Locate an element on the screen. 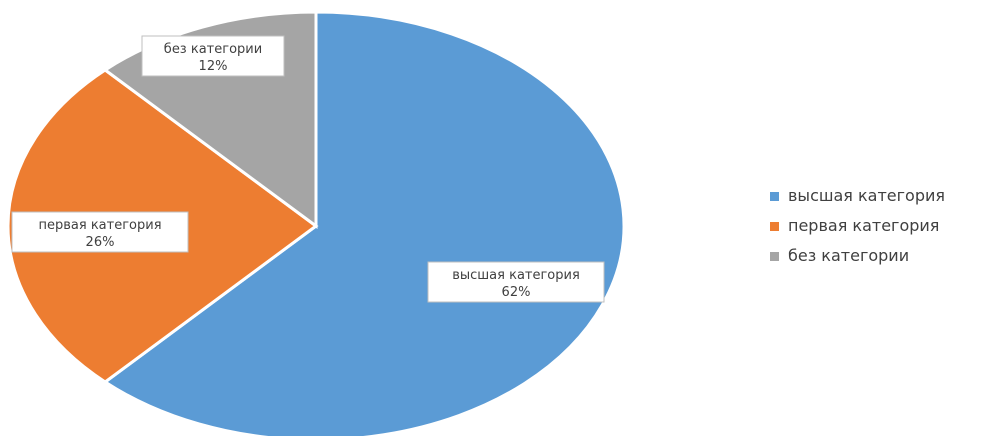 The height and width of the screenshot is (436, 992). data-label-category: первая категория is located at coordinates (99, 225).